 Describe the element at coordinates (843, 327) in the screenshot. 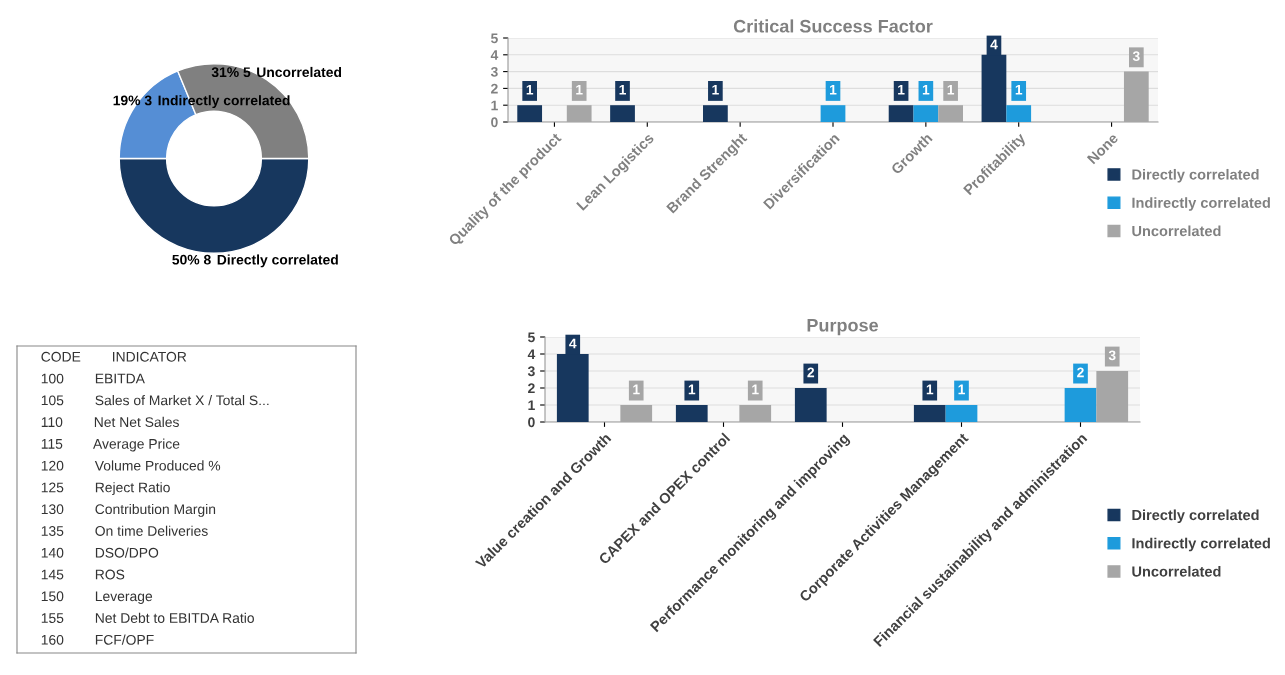

I see `chart-title: Purpose` at that location.